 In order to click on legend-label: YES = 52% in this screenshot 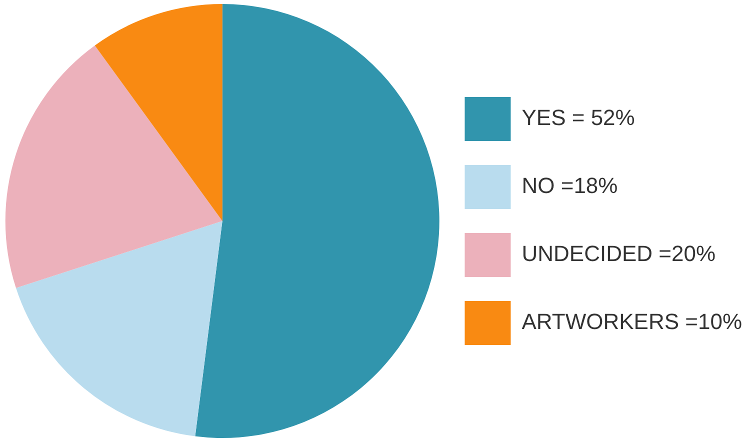, I will do `click(578, 117)`.